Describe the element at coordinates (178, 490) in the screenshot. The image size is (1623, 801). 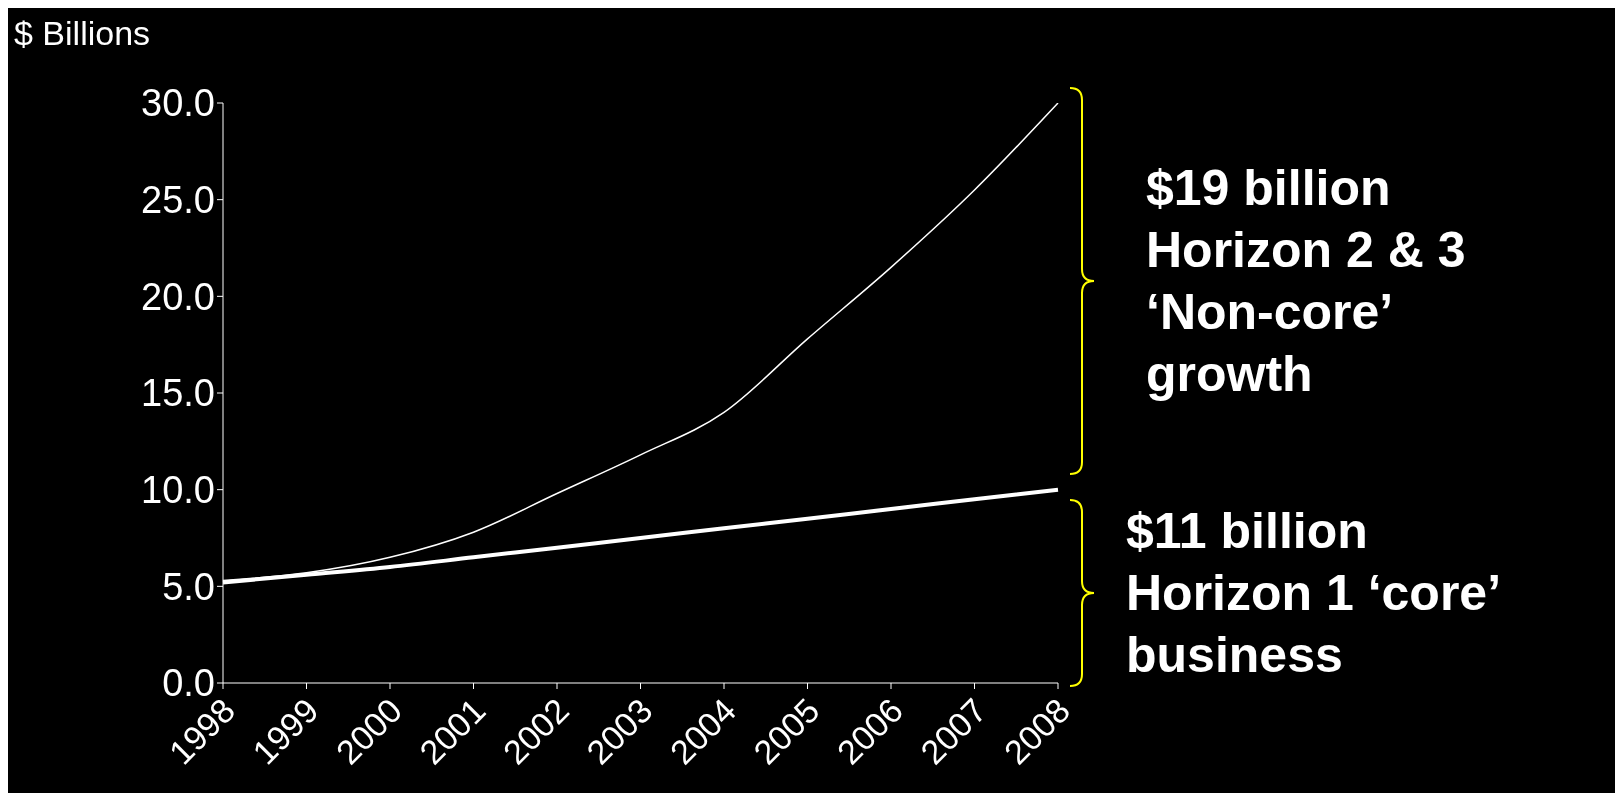
I see `y-tick-label: 10.0` at that location.